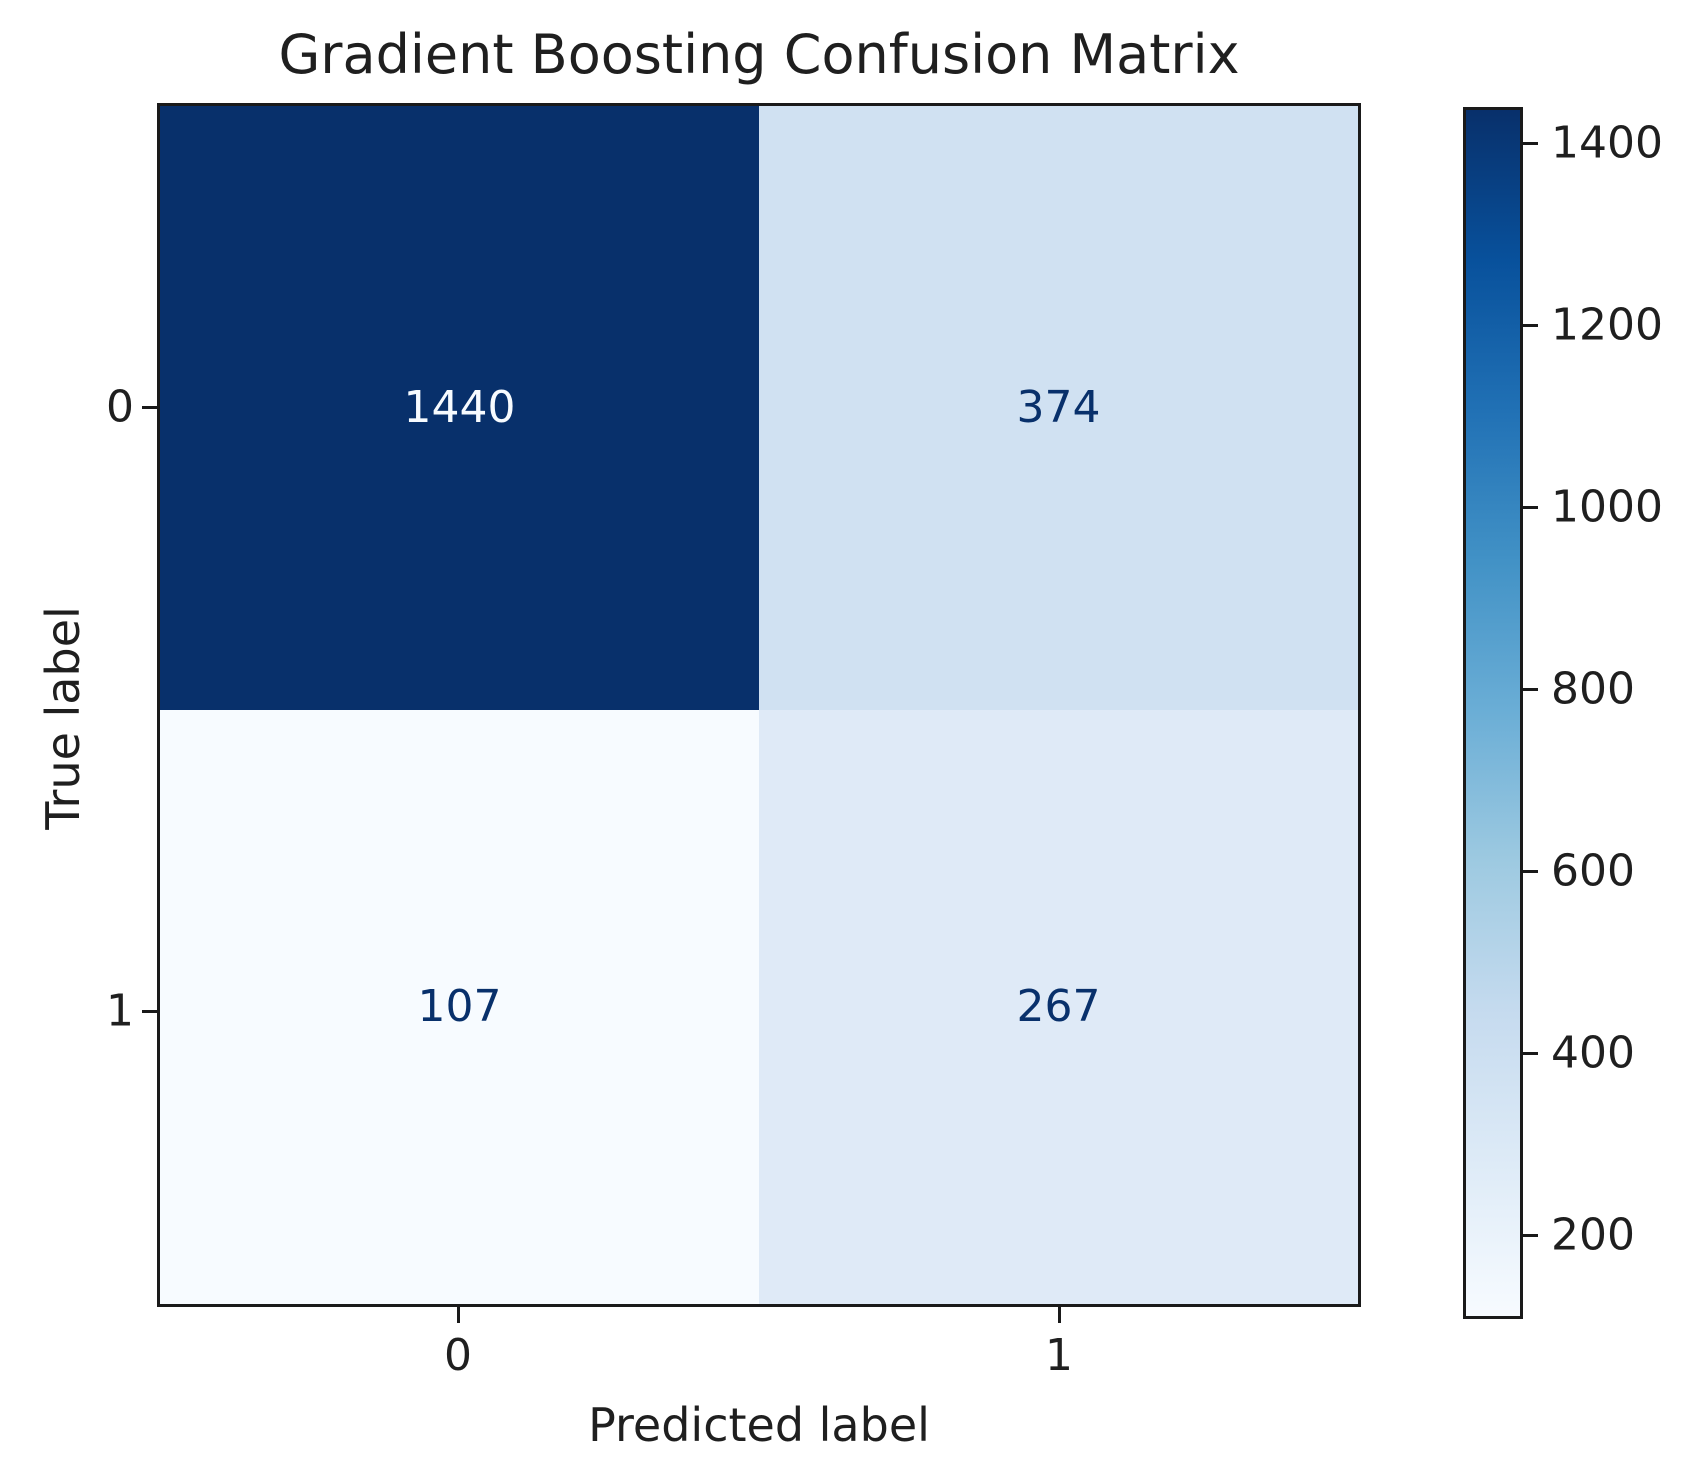 The height and width of the screenshot is (1484, 1695). What do you see at coordinates (759, 1425) in the screenshot?
I see `x-axis-label: Predicted label` at bounding box center [759, 1425].